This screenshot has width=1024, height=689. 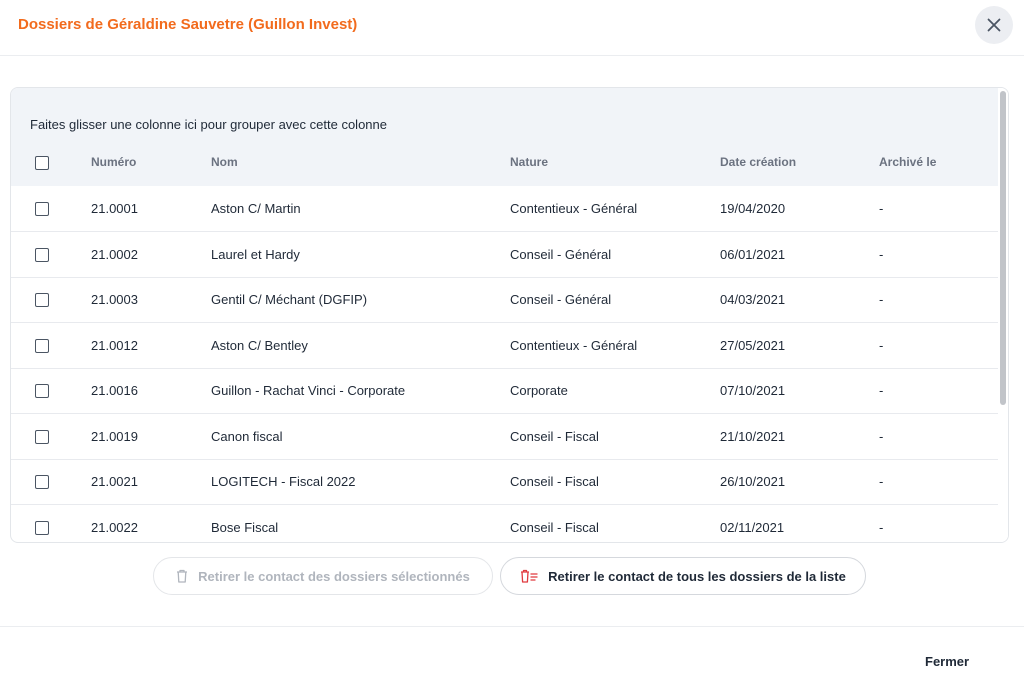 I want to click on column-header-date-creation: Date création, so click(x=758, y=162).